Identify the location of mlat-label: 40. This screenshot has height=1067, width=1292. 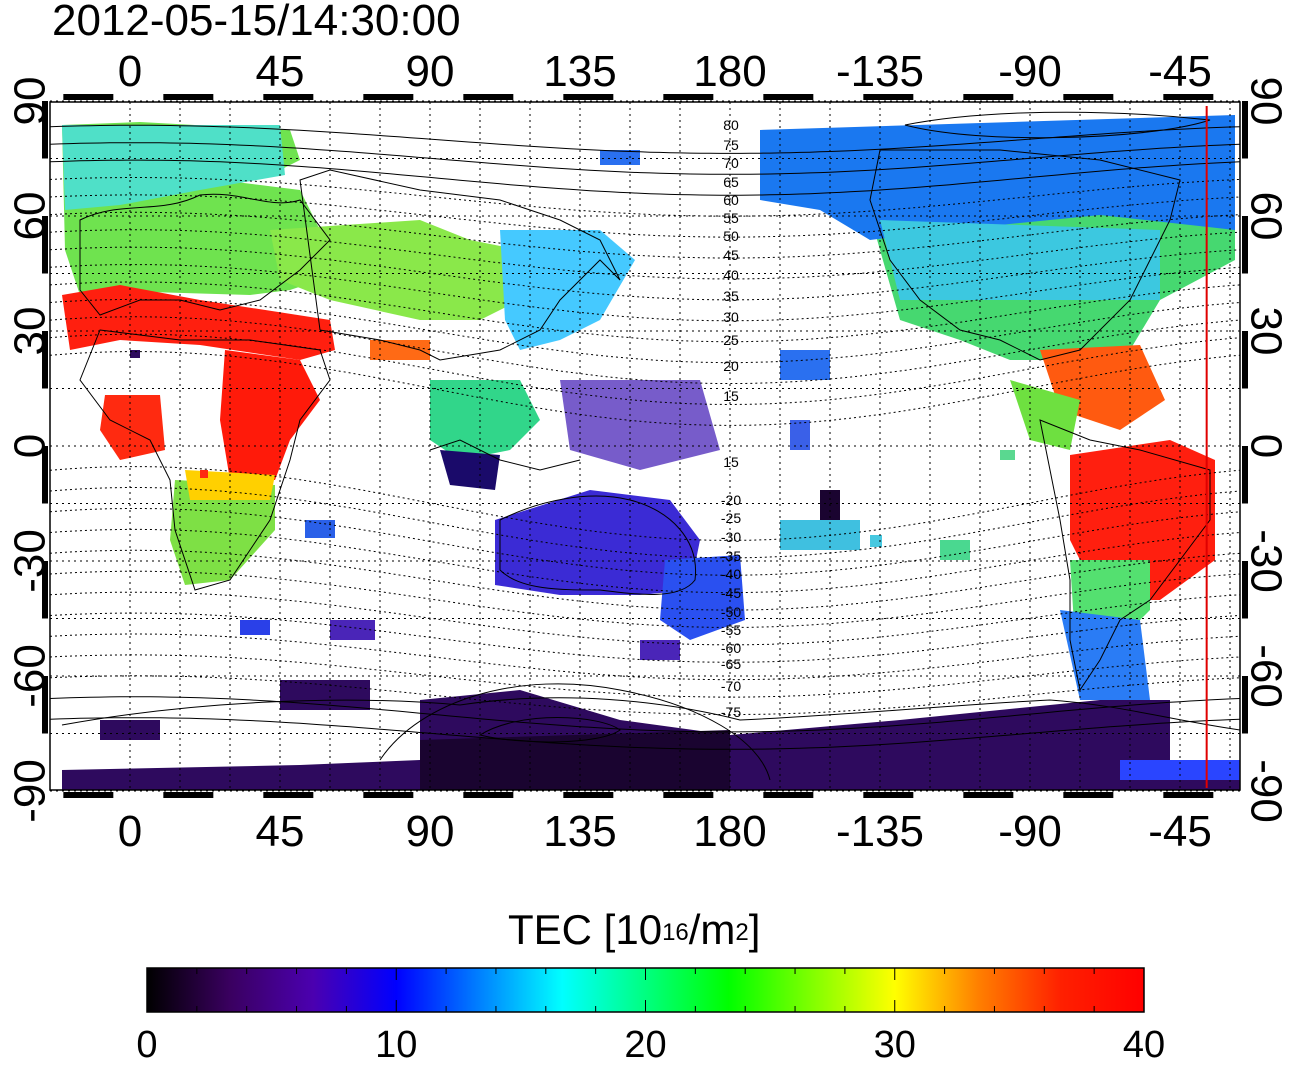
(731, 275).